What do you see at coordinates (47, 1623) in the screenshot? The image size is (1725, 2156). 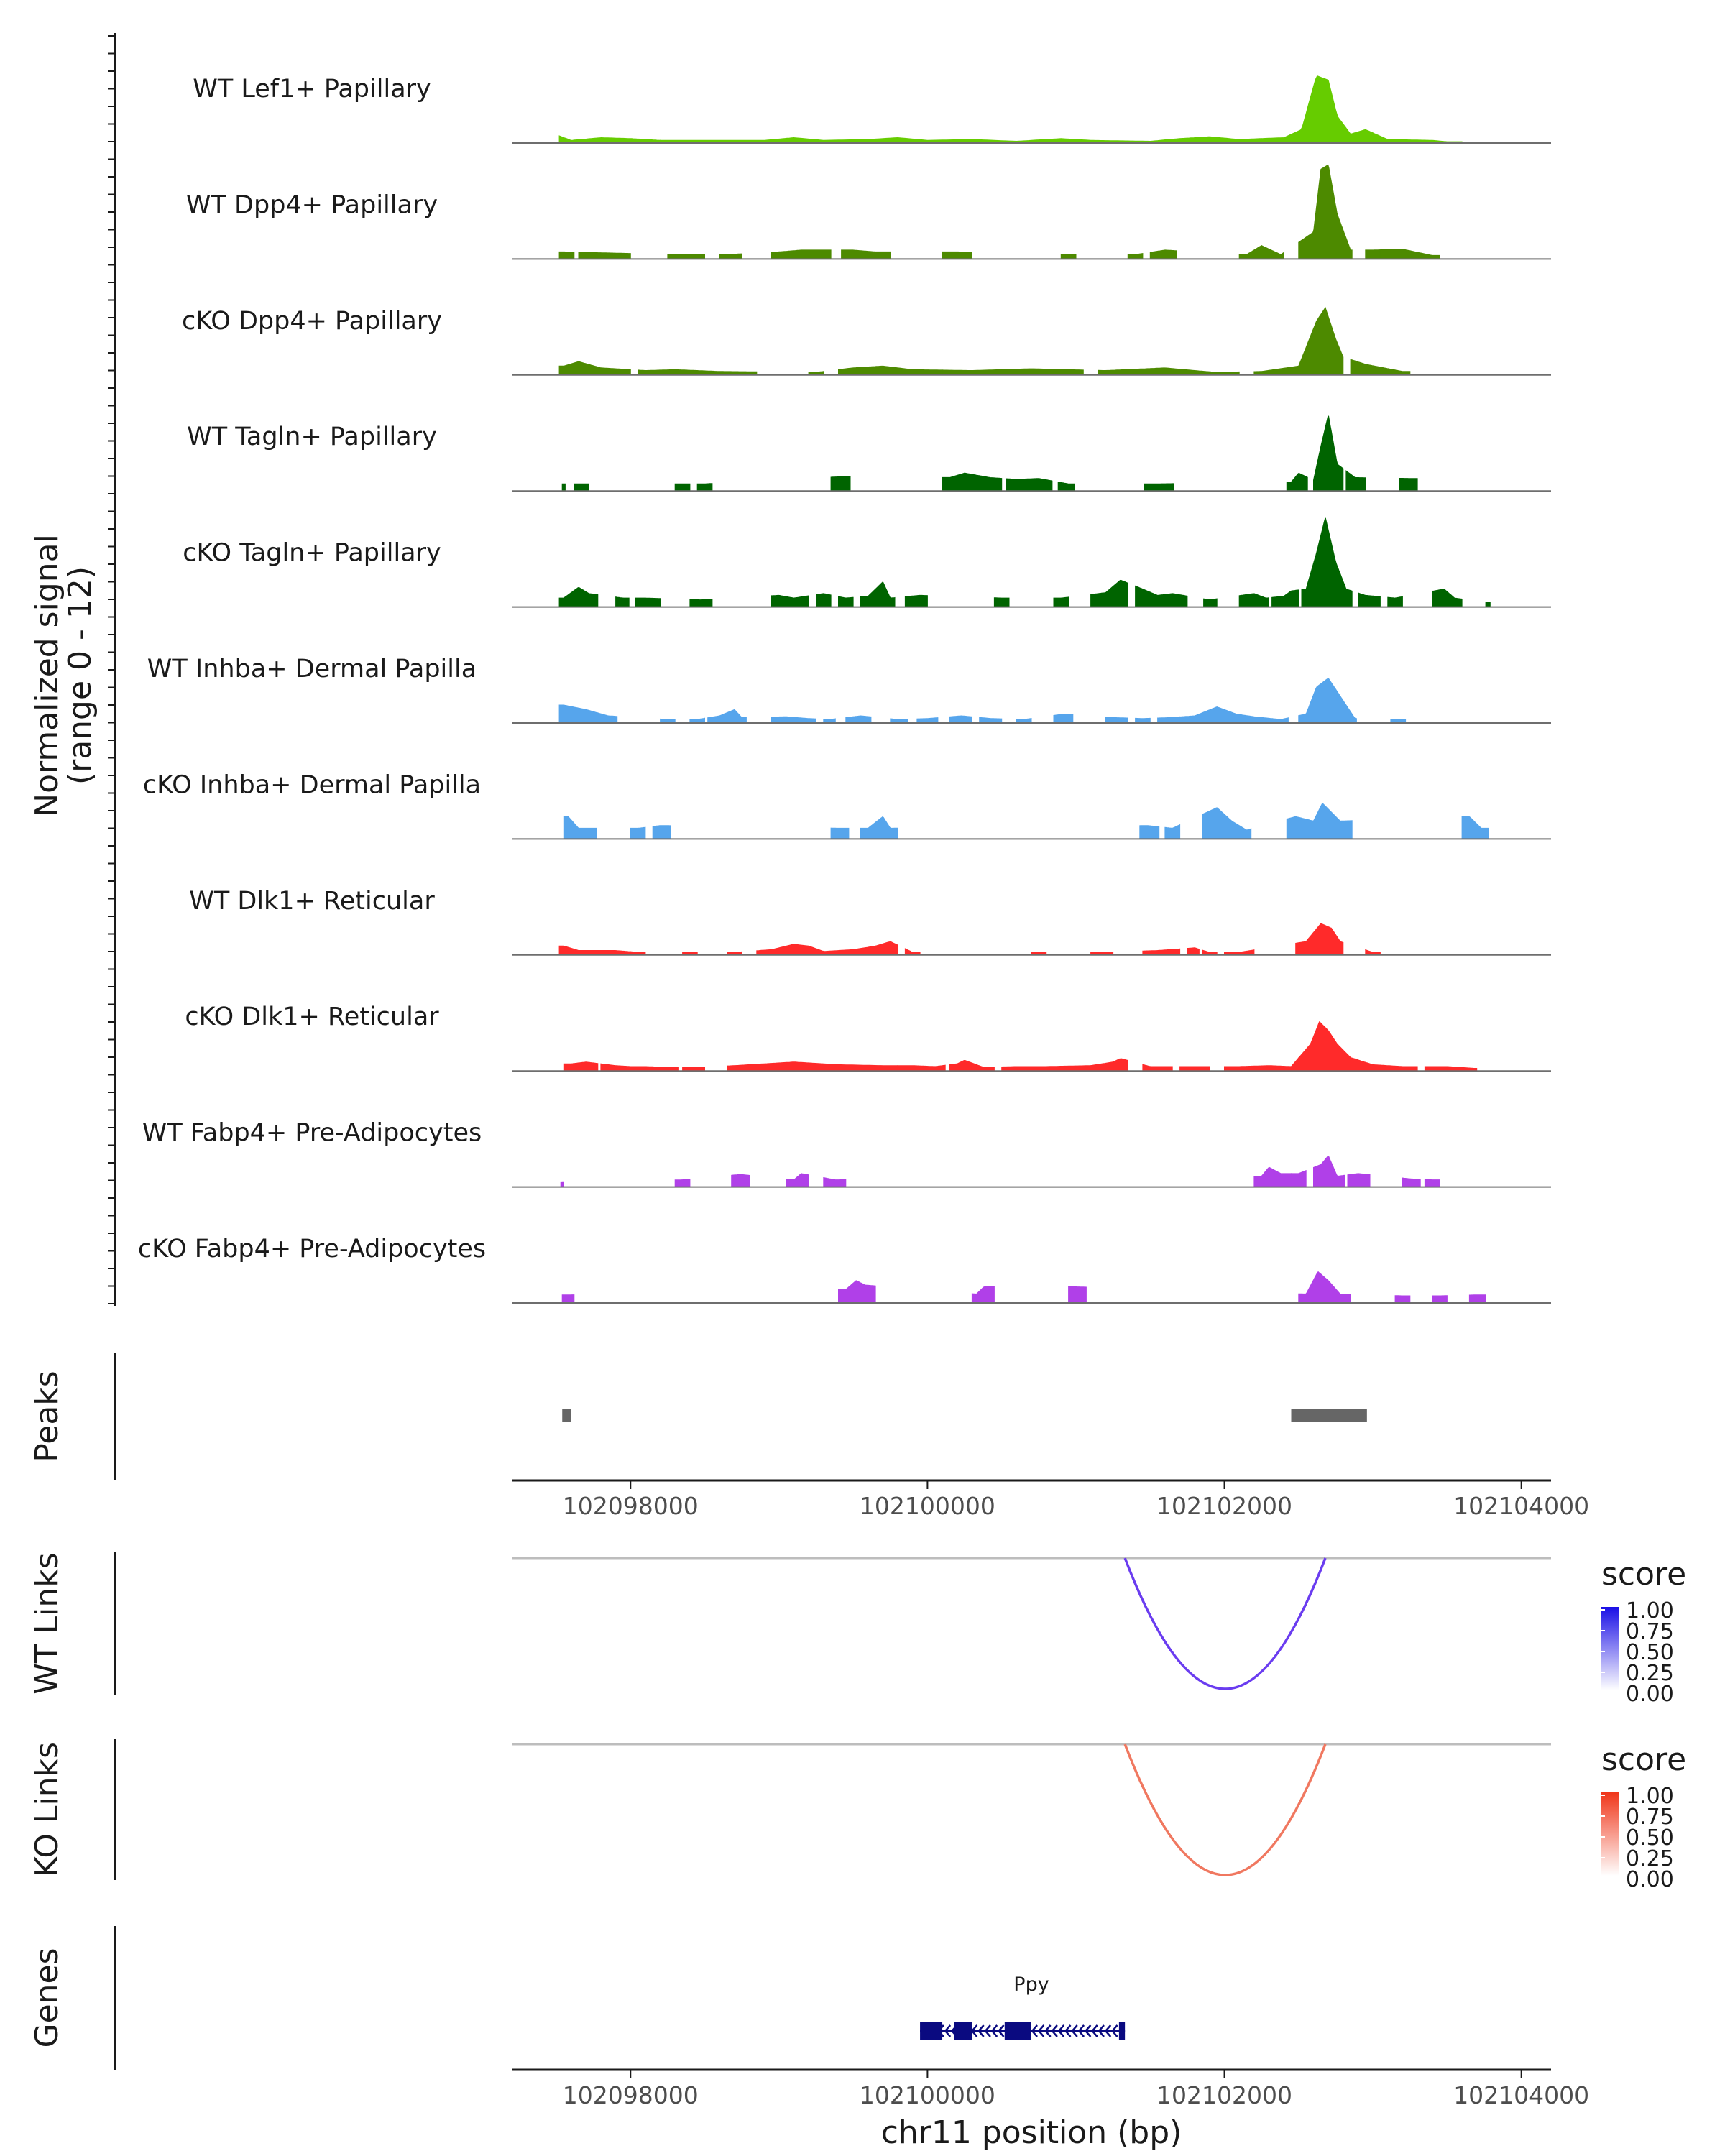 I see `links-track-title: WT Links` at bounding box center [47, 1623].